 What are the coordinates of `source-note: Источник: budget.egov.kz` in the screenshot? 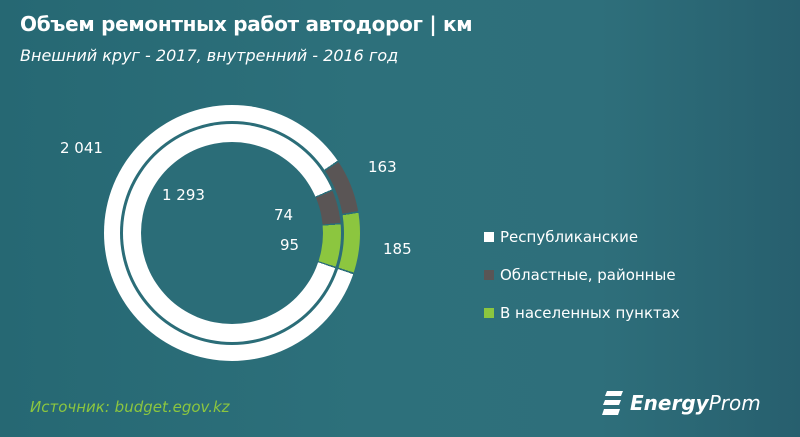 It's located at (130, 407).